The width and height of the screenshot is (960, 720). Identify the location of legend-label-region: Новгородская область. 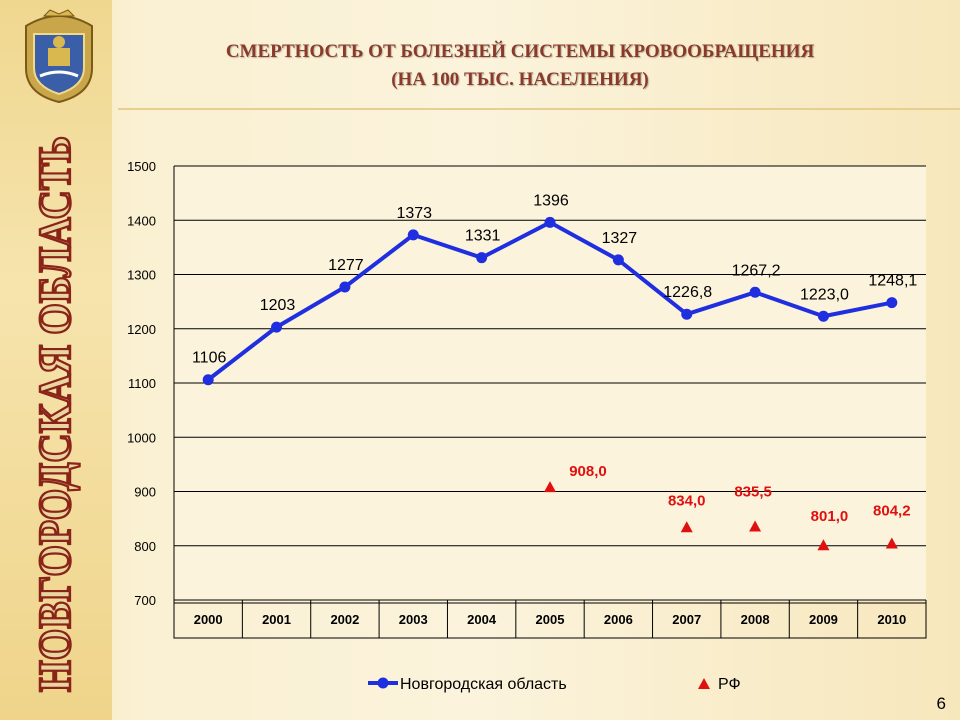
(483, 684).